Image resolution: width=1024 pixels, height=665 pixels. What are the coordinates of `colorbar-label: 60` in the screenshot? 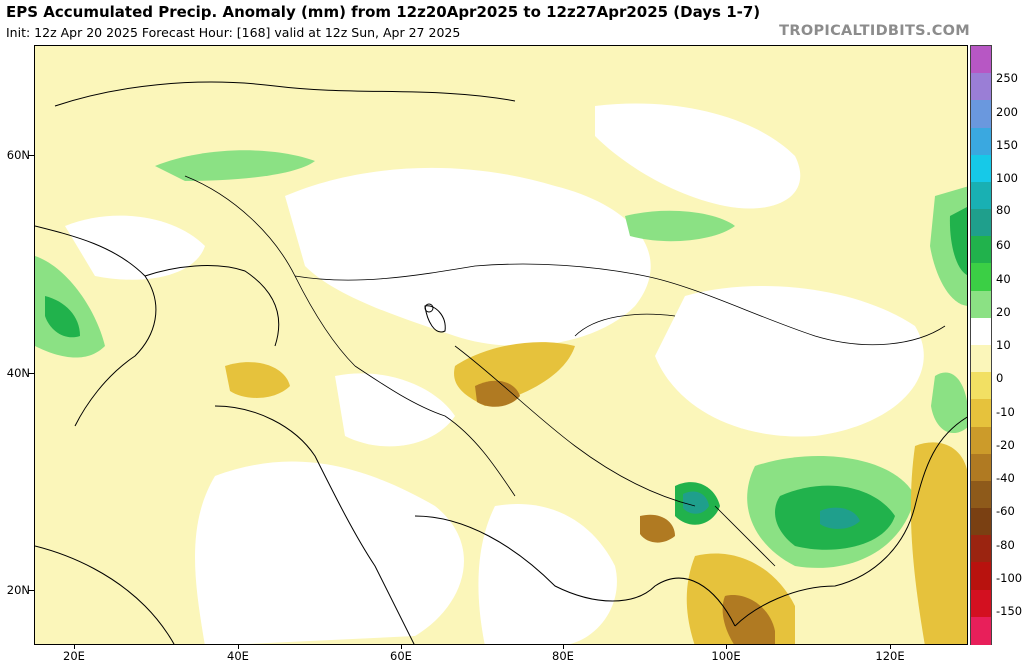 It's located at (1003, 245).